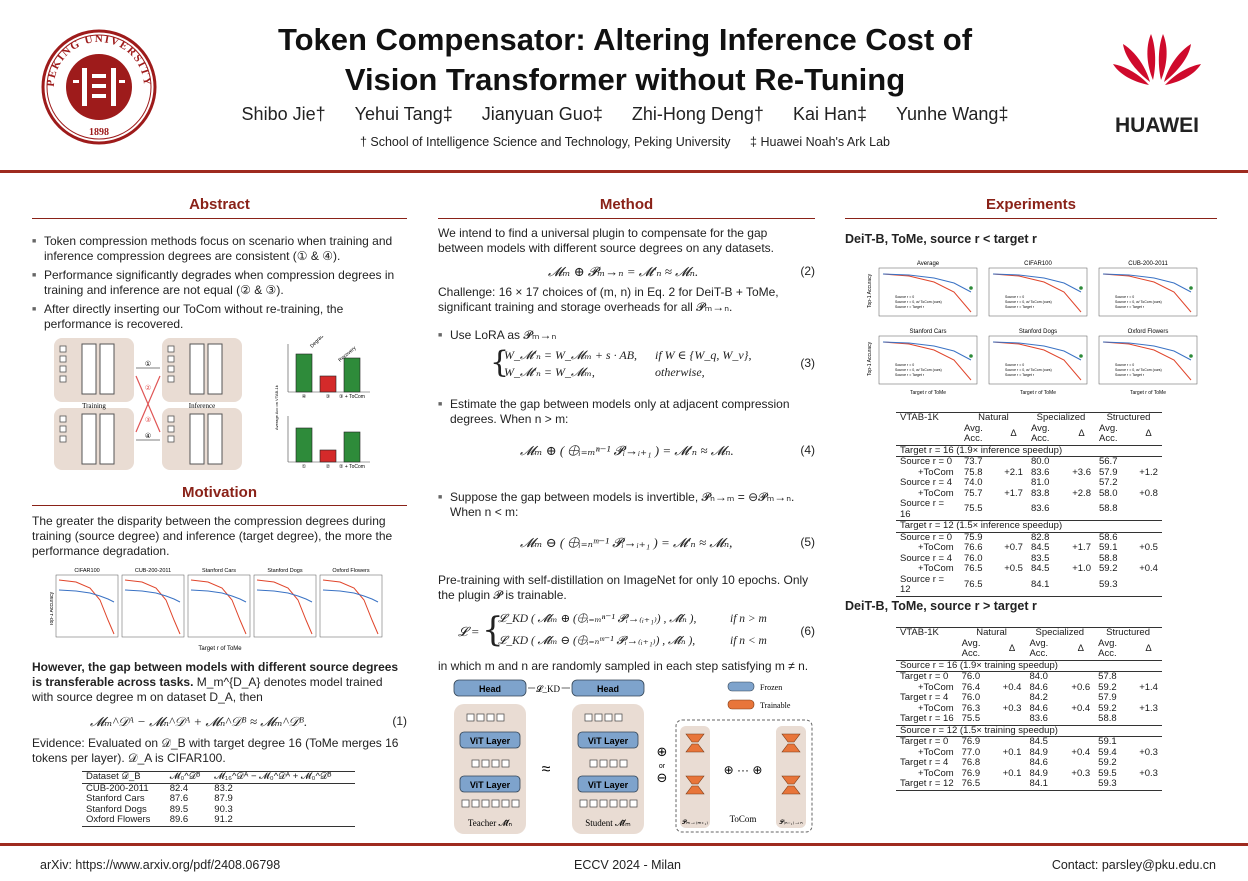  Describe the element at coordinates (548, 689) in the screenshot. I see `svg-text: 𝓛_KD` at that location.